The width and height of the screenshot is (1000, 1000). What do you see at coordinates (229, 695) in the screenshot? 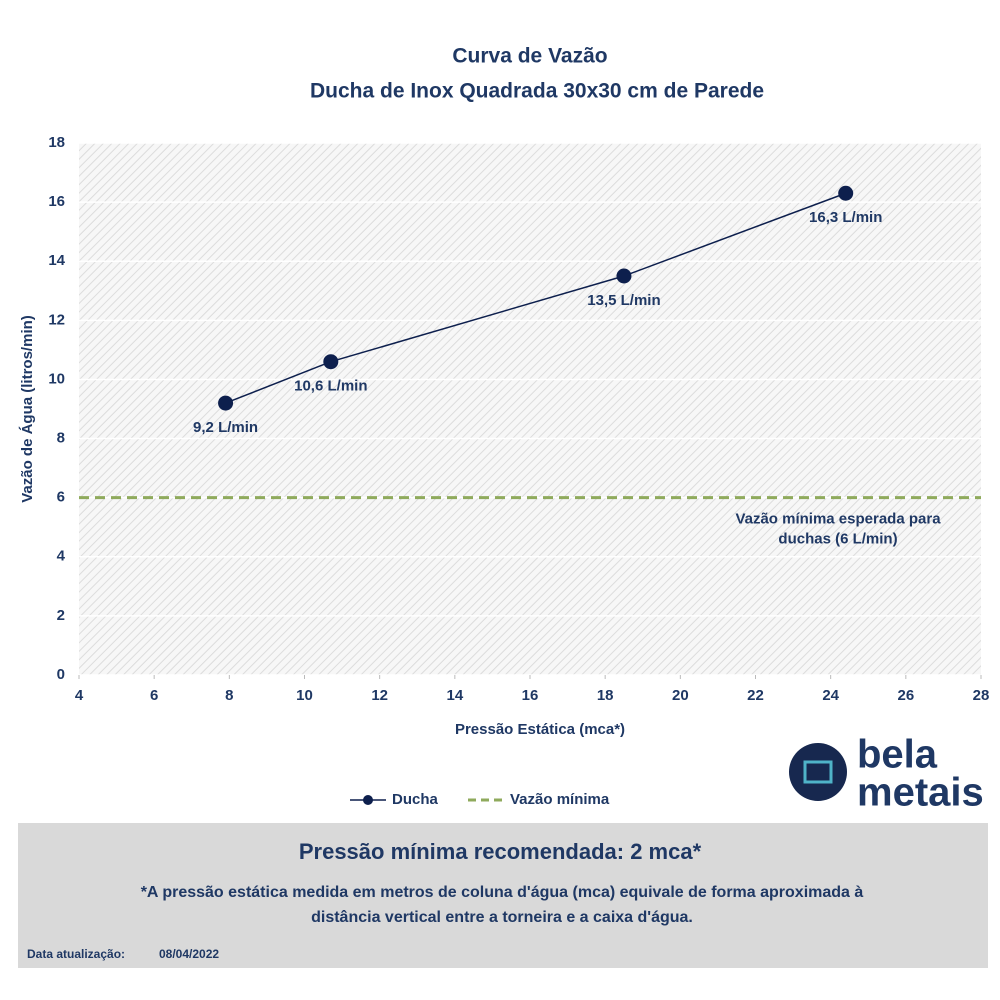
I see `x-tick-label: 8` at bounding box center [229, 695].